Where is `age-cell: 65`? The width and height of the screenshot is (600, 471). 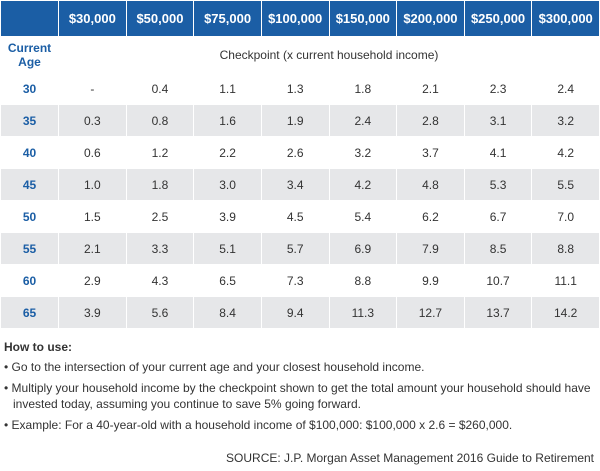
age-cell: 65 is located at coordinates (29, 312).